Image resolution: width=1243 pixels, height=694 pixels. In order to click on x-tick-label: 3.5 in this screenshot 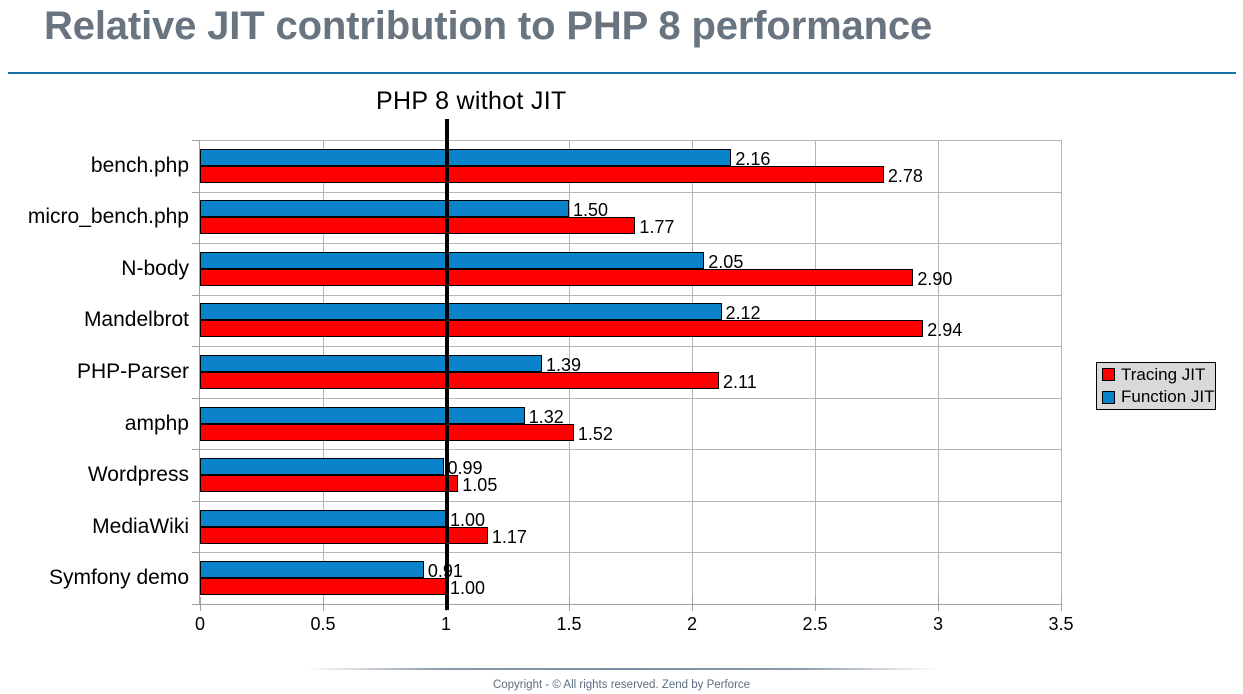, I will do `click(1061, 623)`.